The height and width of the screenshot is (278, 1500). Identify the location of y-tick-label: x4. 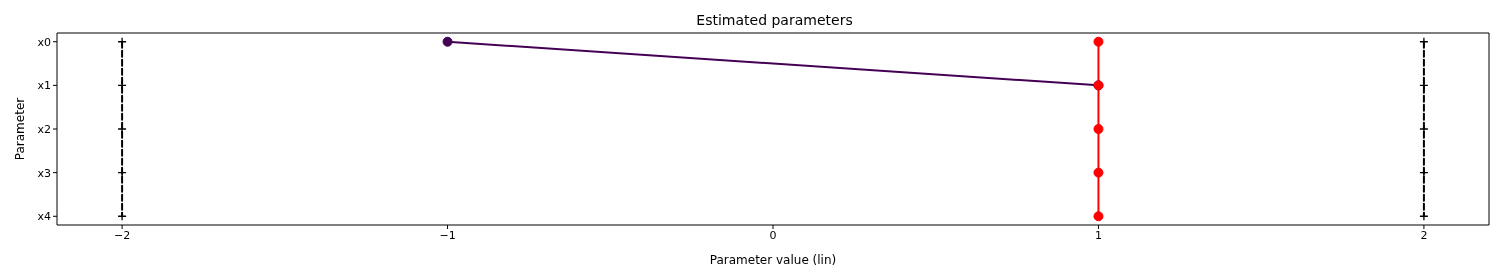
(44, 217).